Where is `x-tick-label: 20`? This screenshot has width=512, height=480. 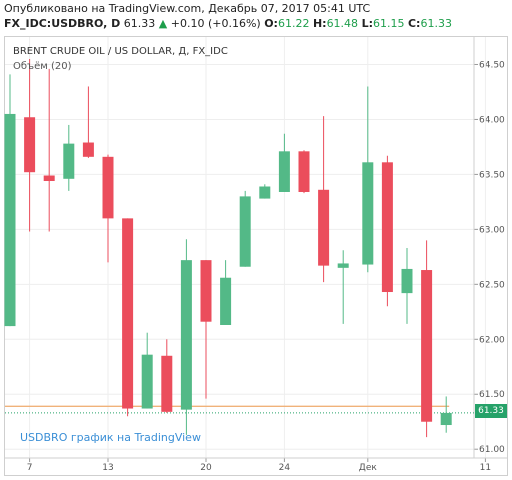
x-tick-label: 20 is located at coordinates (206, 468).